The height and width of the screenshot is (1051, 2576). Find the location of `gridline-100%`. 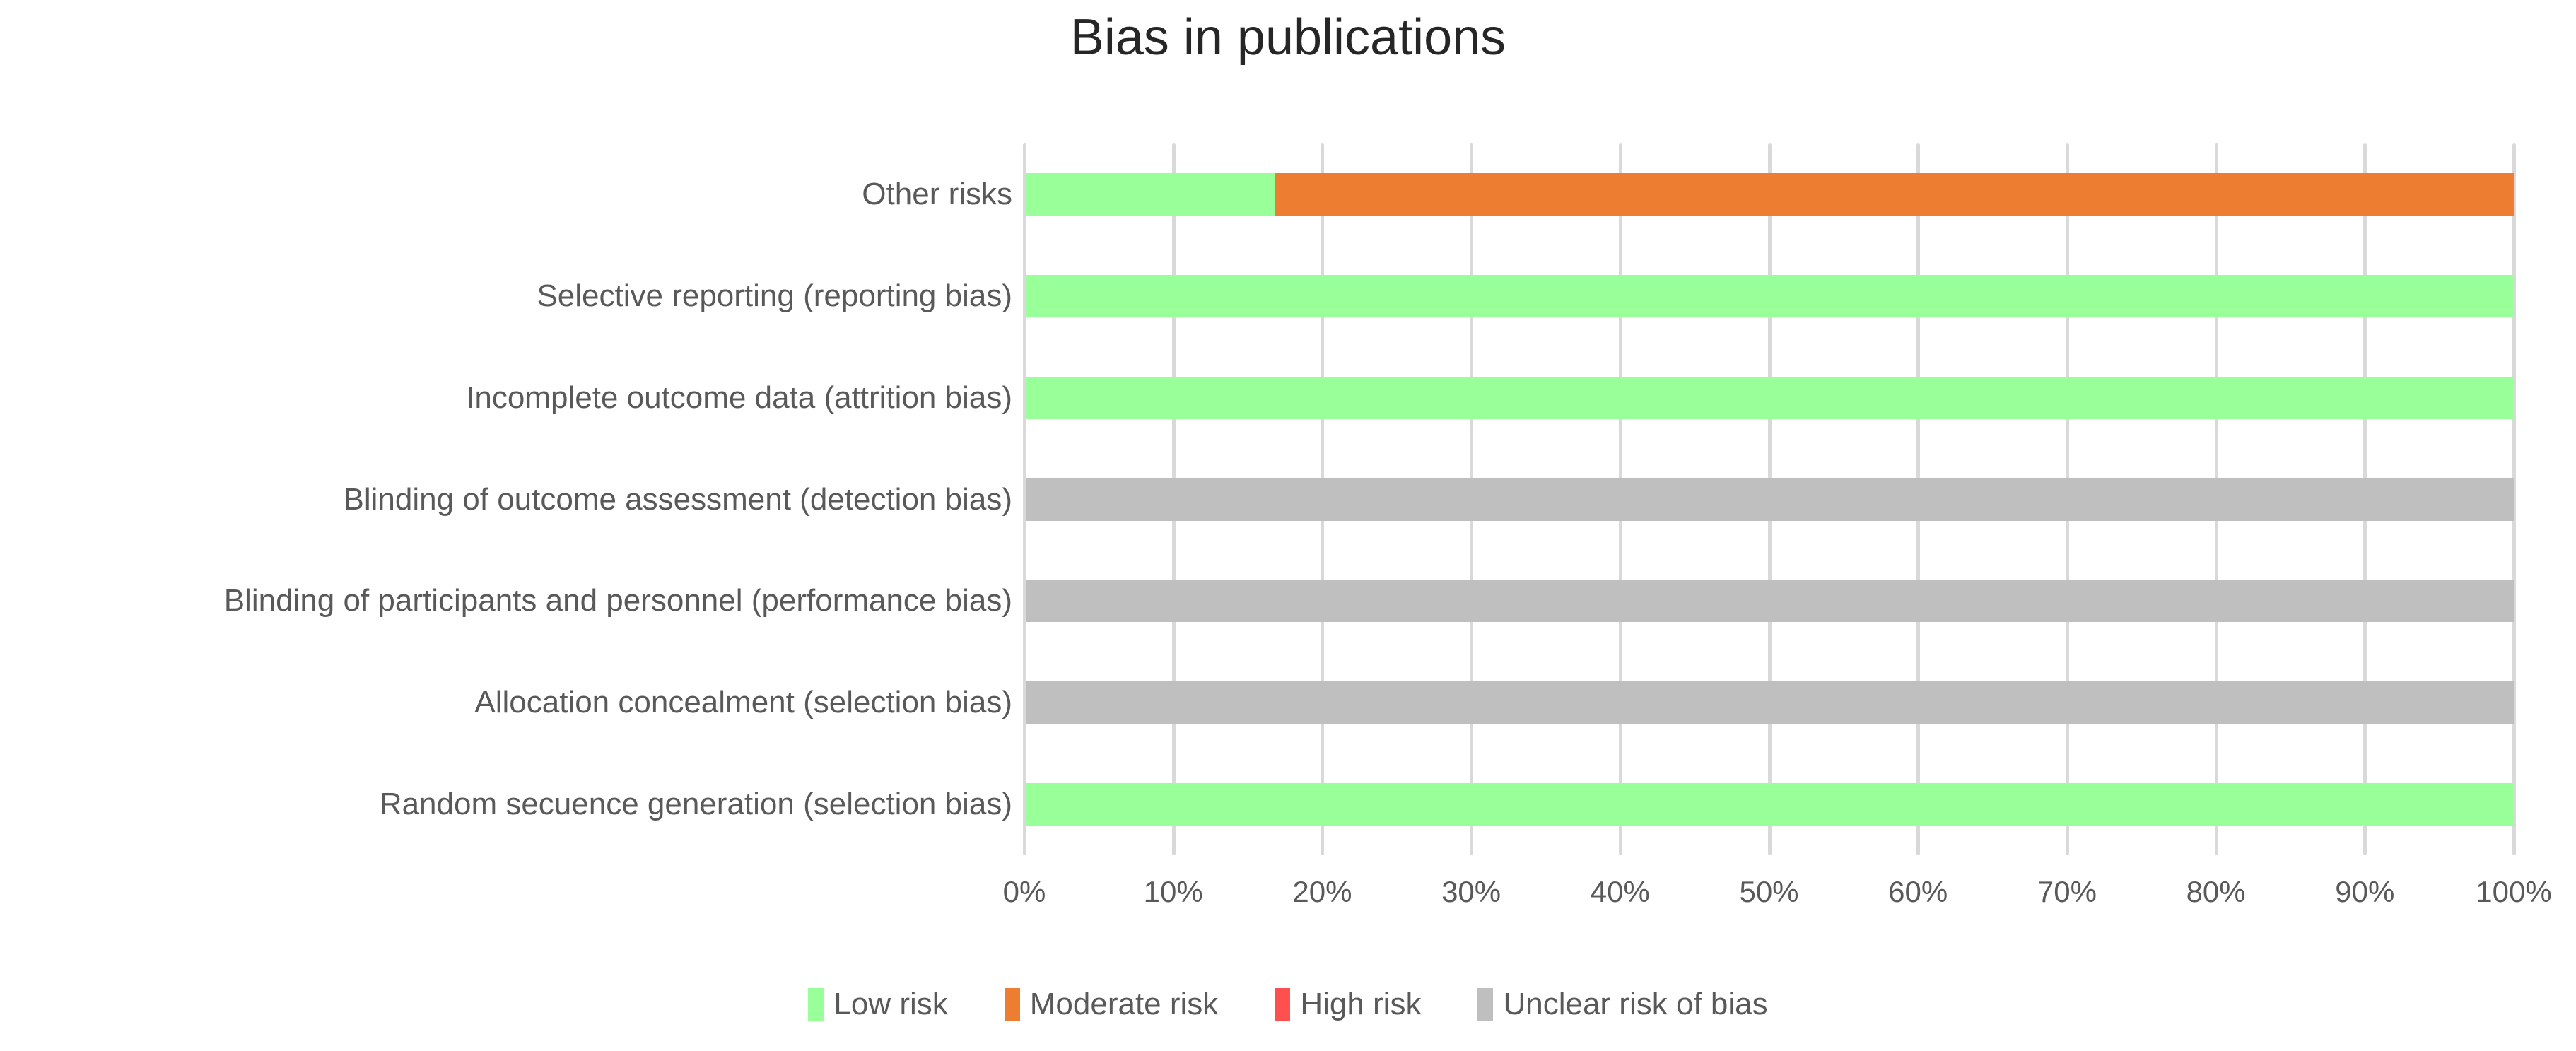

gridline-100% is located at coordinates (2514, 499).